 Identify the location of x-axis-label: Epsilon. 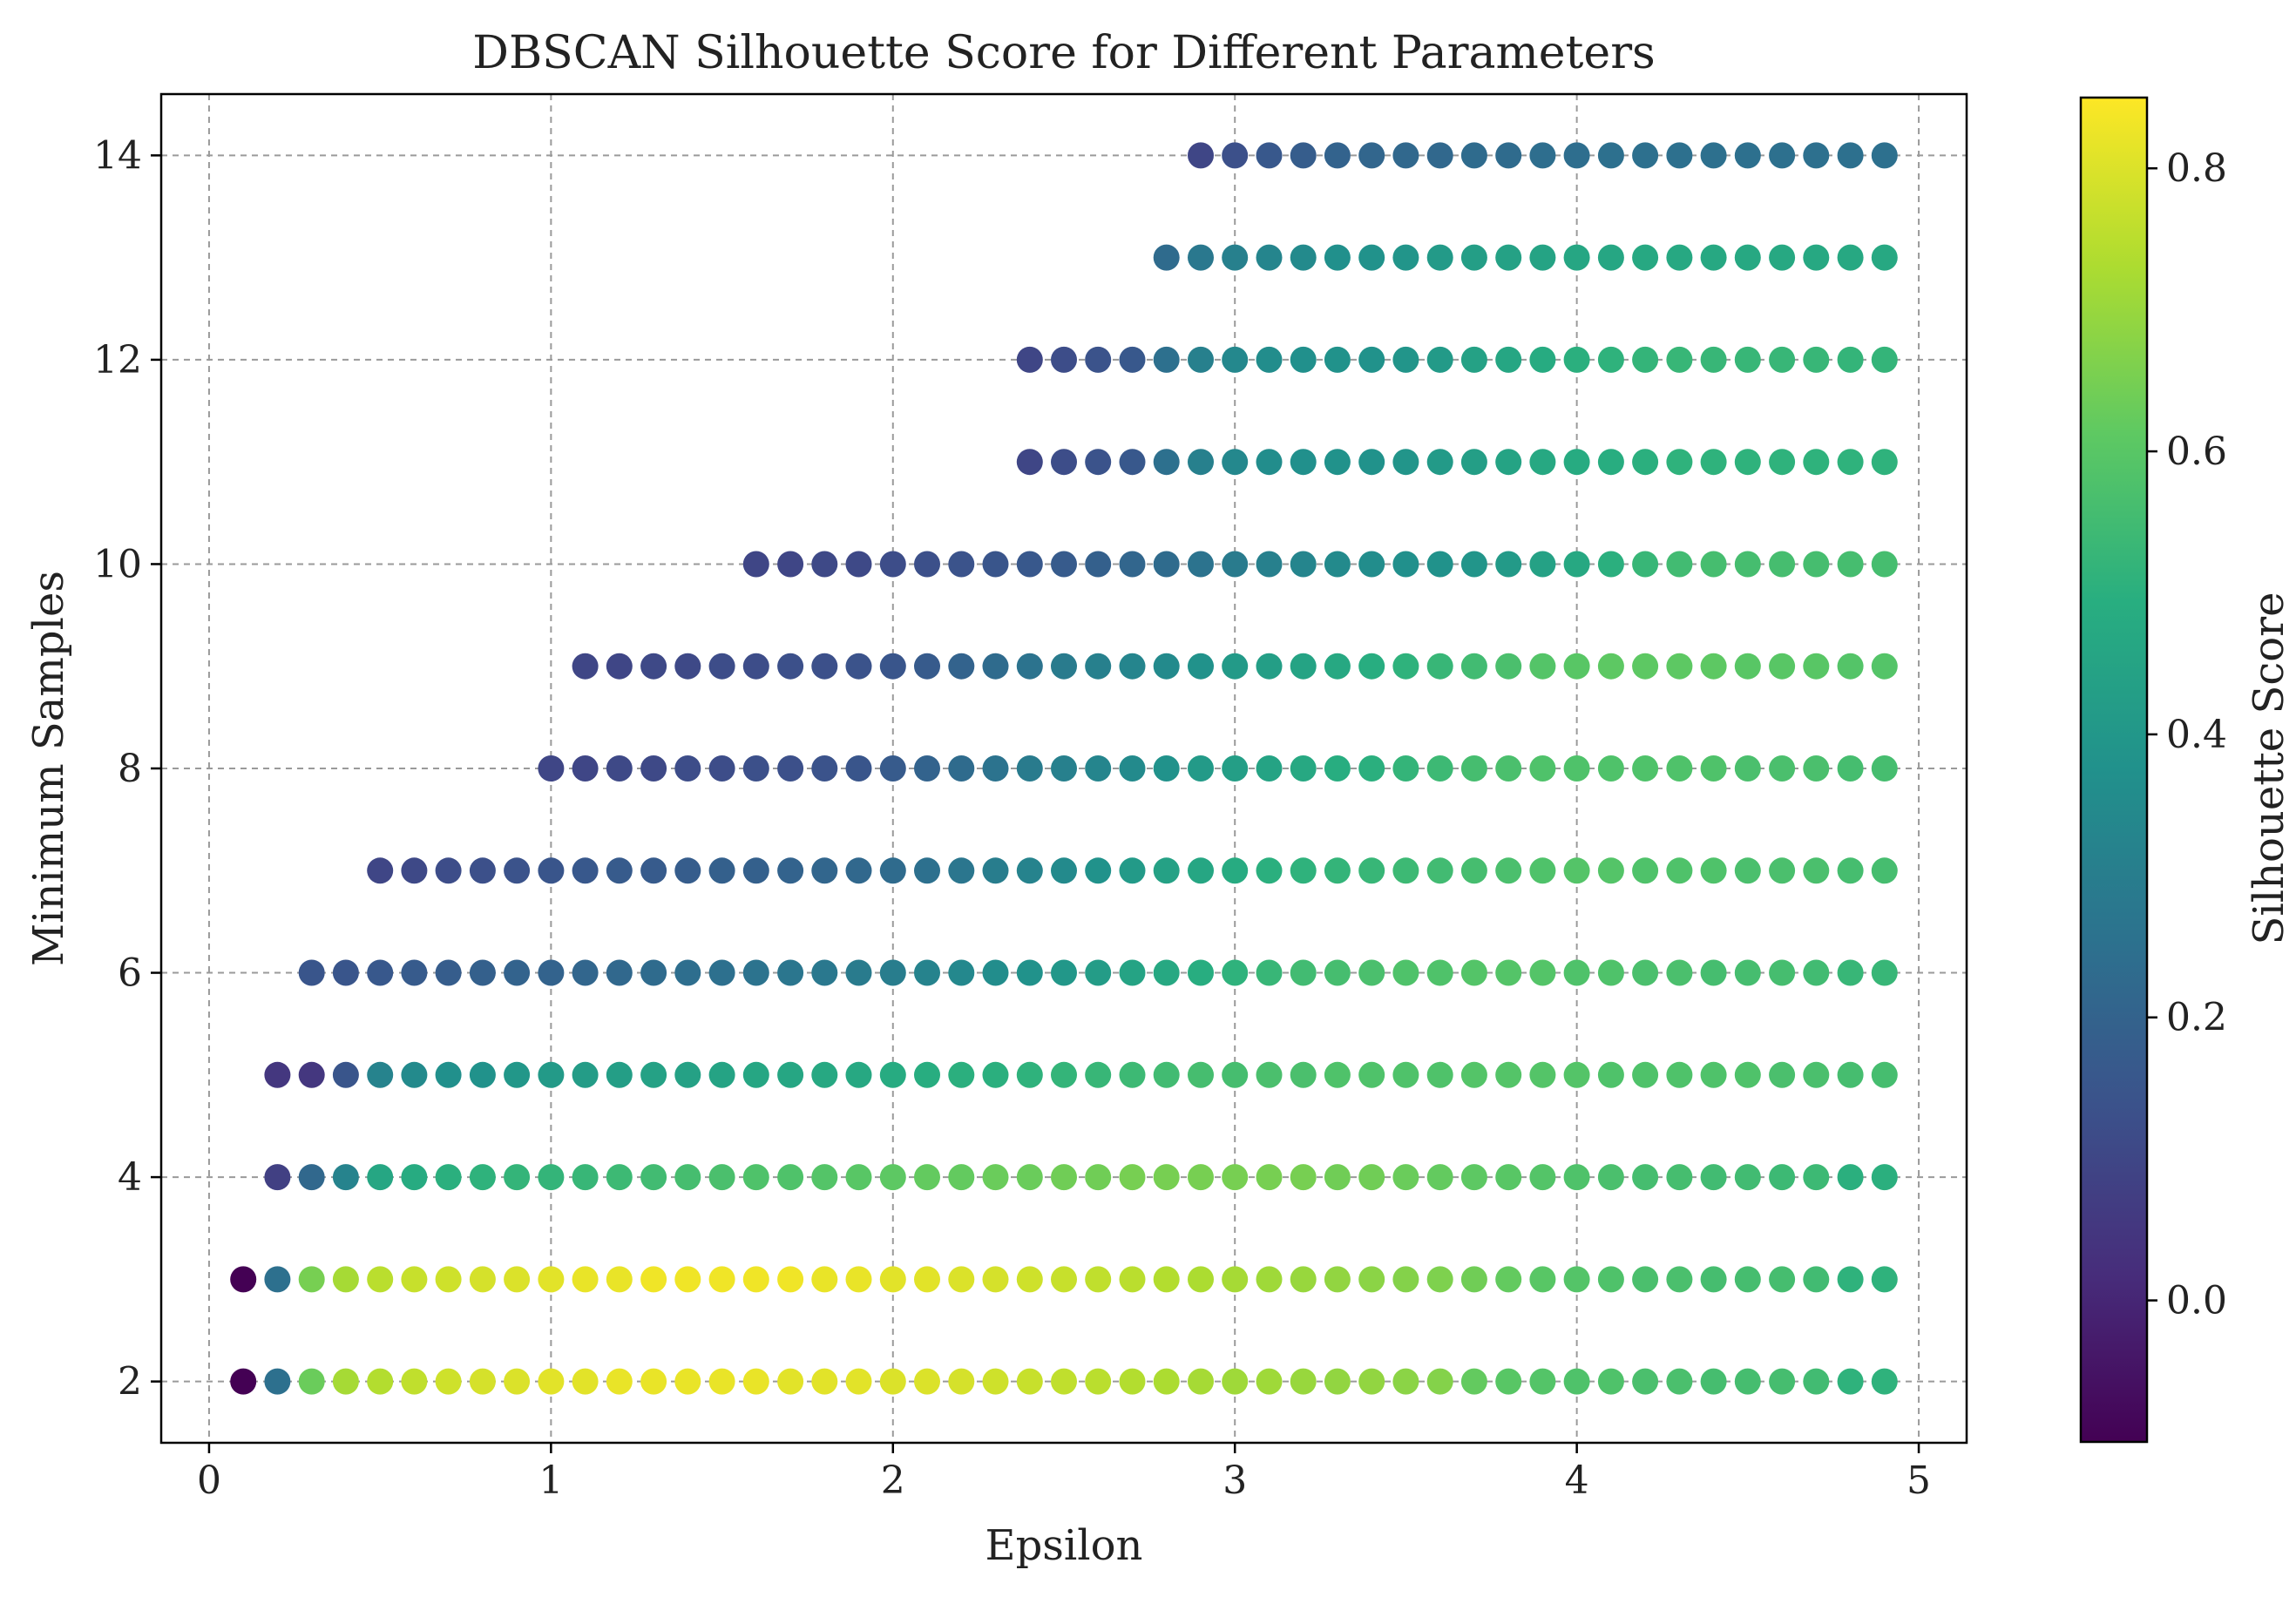
(1064, 1545).